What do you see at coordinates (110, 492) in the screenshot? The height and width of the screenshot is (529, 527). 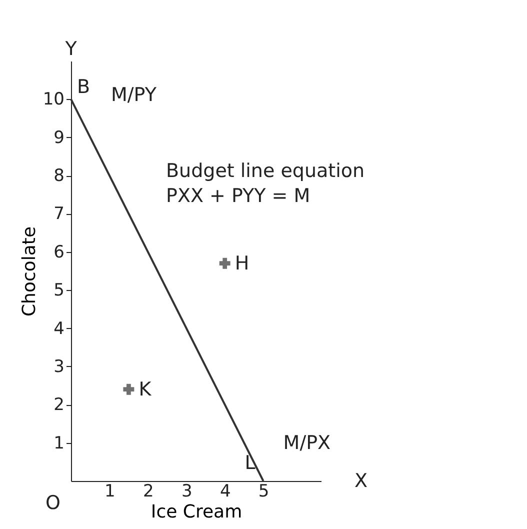 I see `x-tick-label: 1` at bounding box center [110, 492].